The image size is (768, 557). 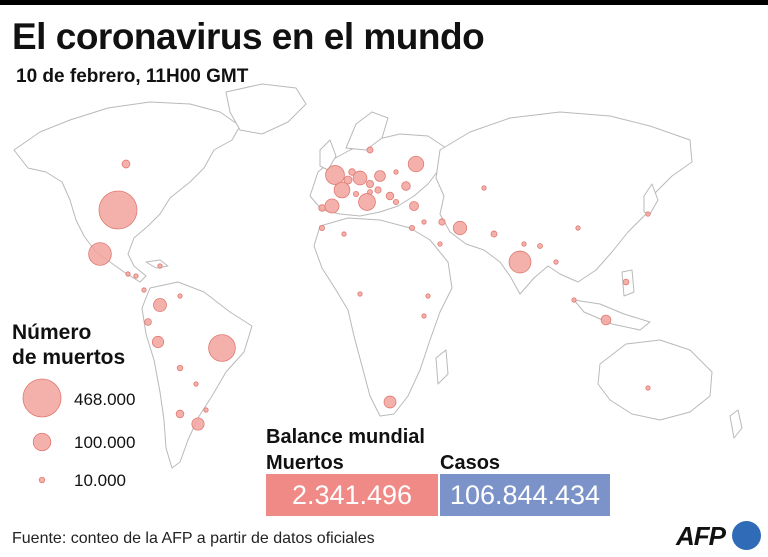 I want to click on bubble-australia, so click(x=648, y=388).